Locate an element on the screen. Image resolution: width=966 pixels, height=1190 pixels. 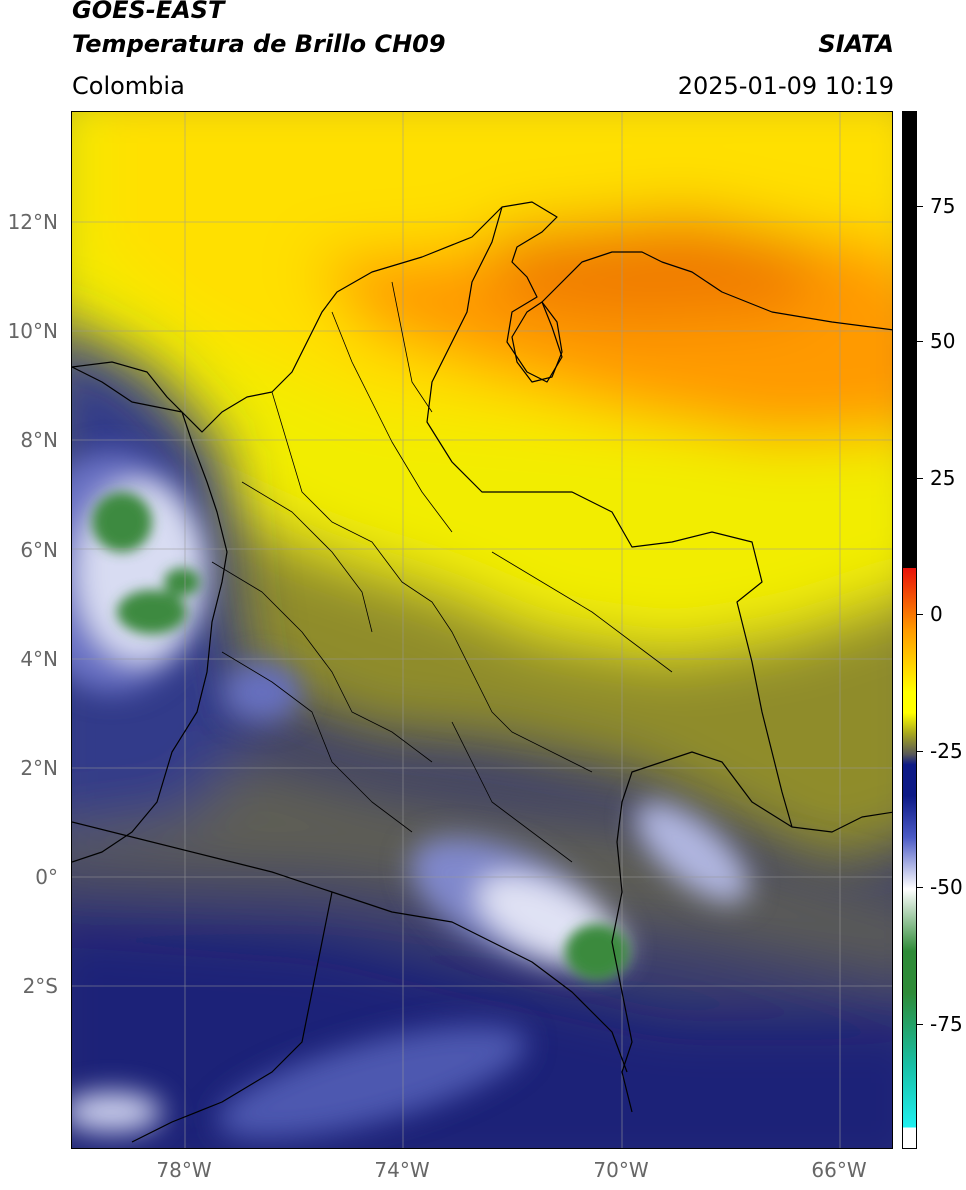
lat-label-12n: 12°N is located at coordinates (32, 222).